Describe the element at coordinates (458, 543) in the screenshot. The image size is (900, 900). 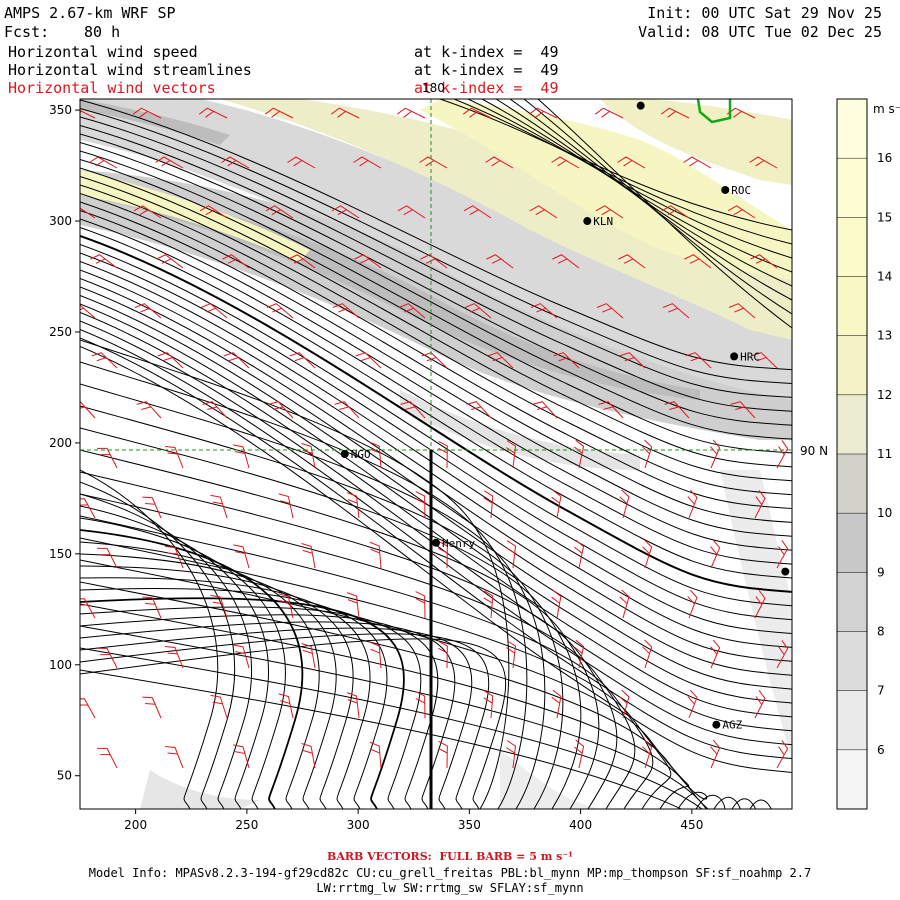
I see `station-label: Henry` at that location.